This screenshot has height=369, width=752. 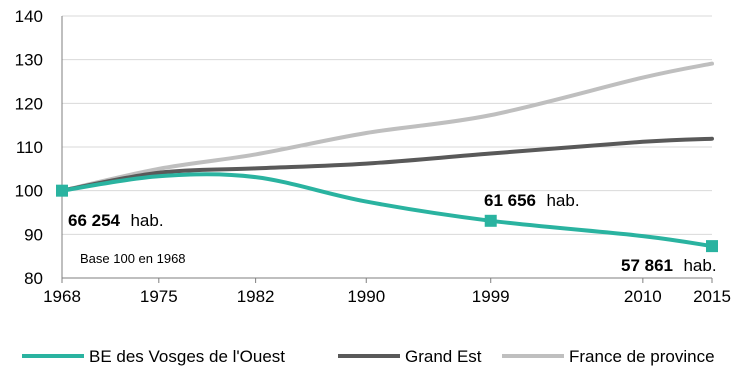 I want to click on y-tick-label-140: 140, so click(x=29, y=16).